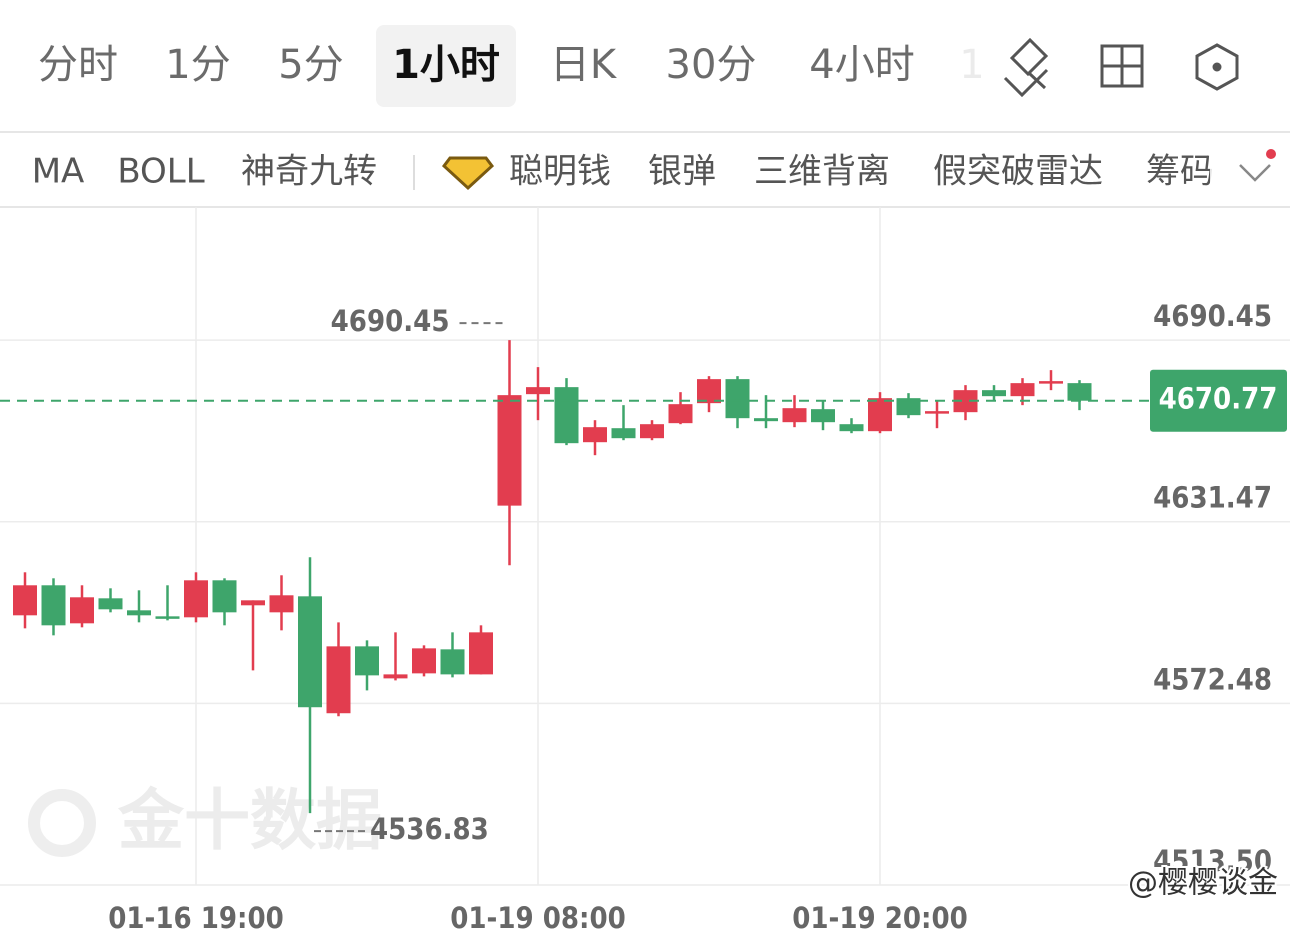  I want to click on price-tag, so click(1218, 400).